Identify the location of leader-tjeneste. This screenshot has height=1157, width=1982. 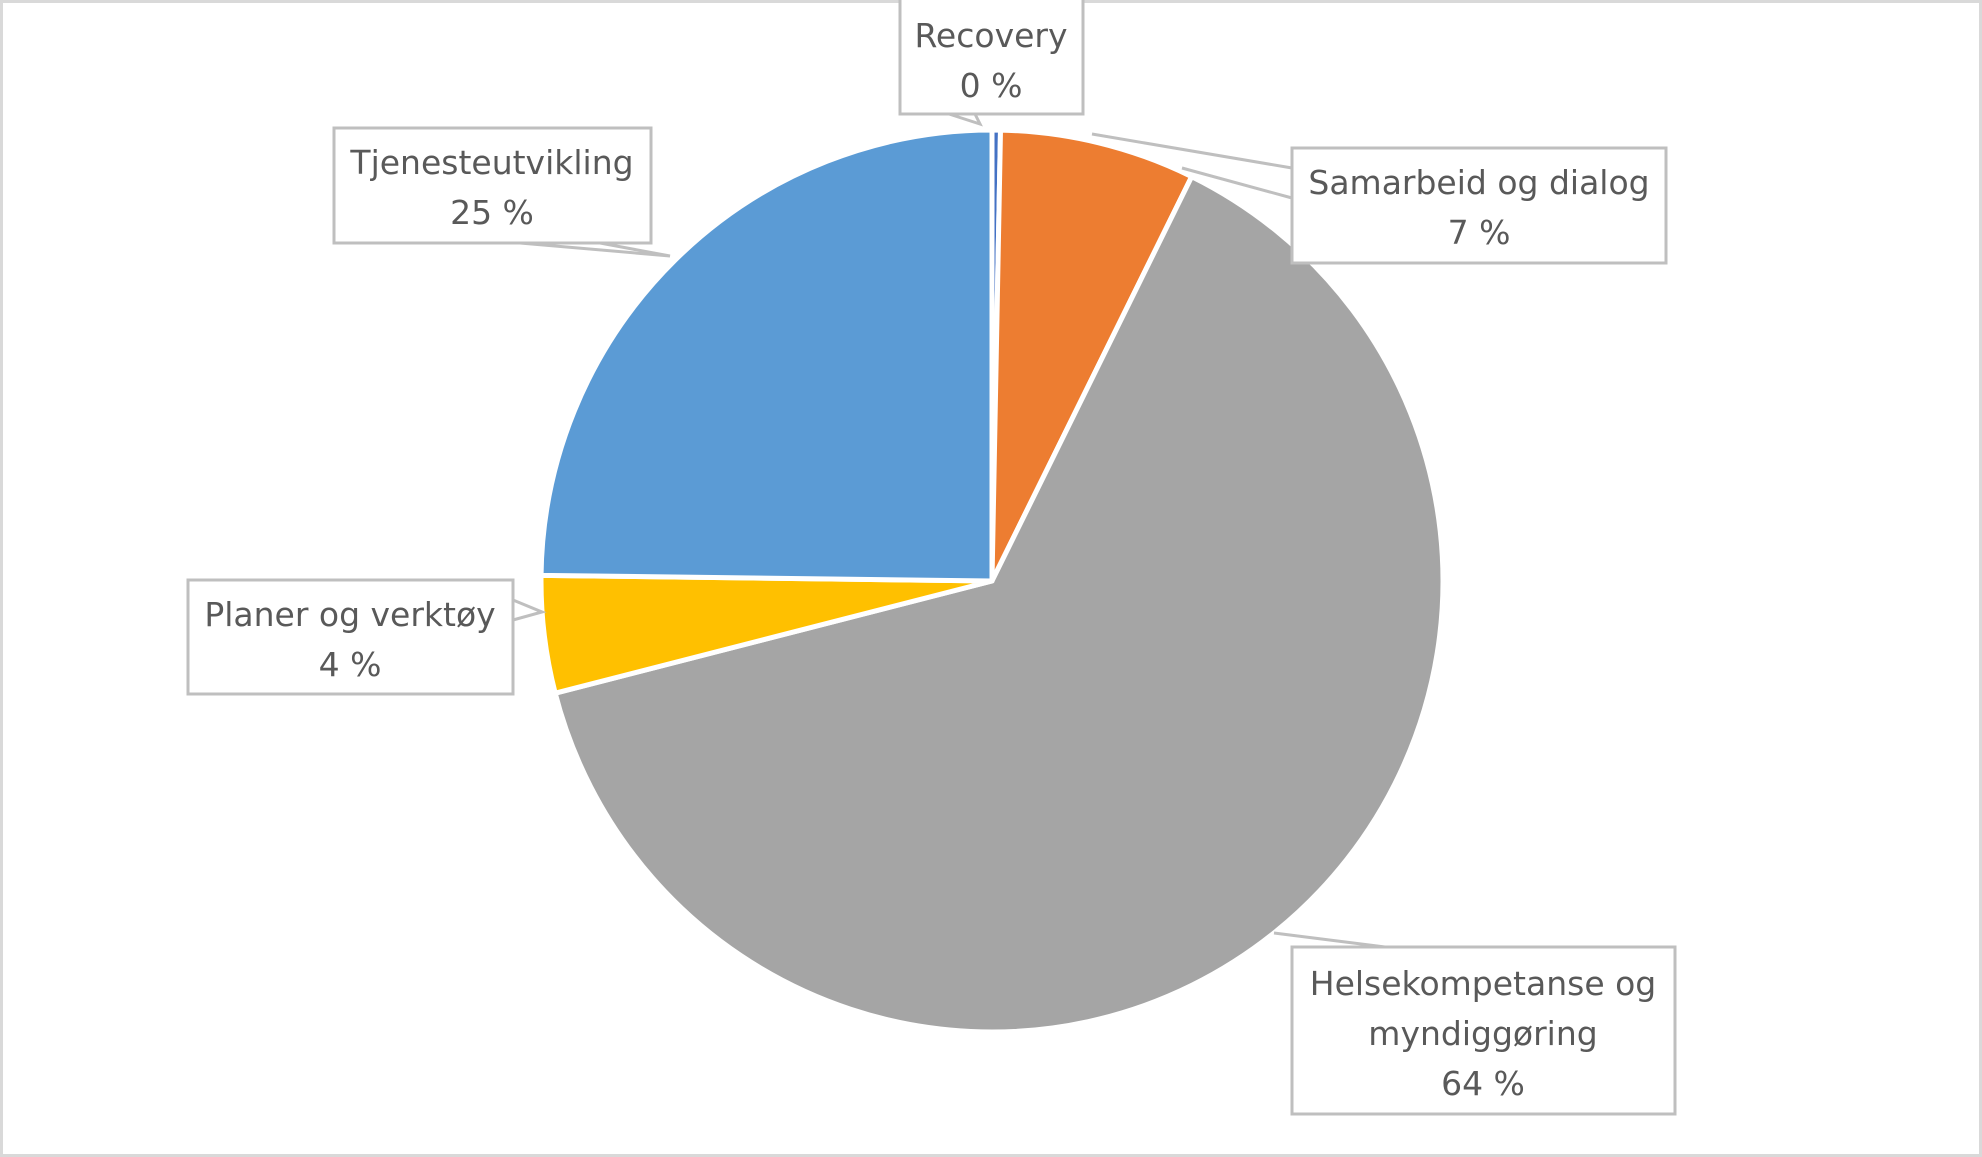
(595, 249).